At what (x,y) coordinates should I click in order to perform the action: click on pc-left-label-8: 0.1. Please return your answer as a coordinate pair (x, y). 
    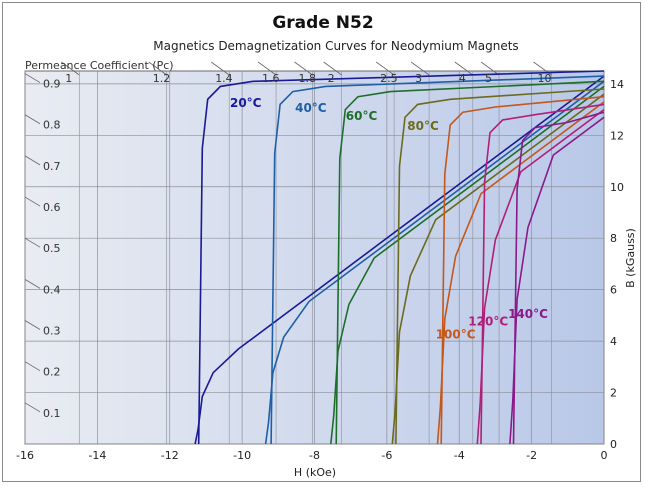
    Looking at the image, I should click on (52, 413).